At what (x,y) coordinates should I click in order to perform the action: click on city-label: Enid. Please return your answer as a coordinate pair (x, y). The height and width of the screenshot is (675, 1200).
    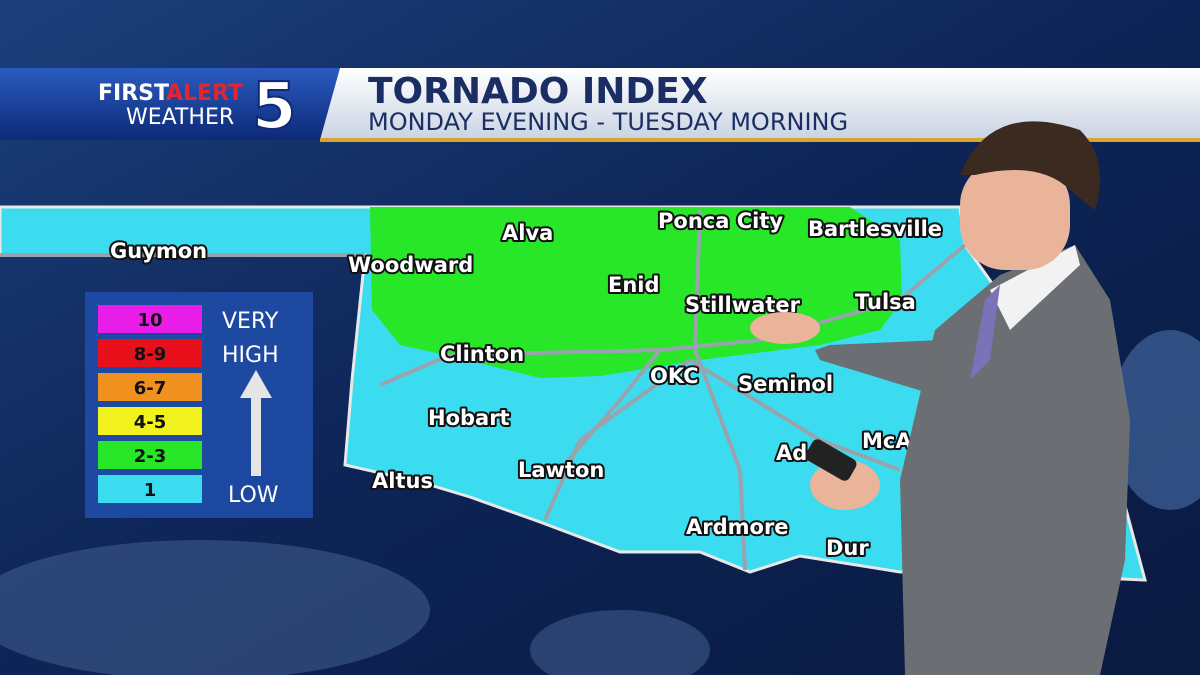
    Looking at the image, I should click on (634, 285).